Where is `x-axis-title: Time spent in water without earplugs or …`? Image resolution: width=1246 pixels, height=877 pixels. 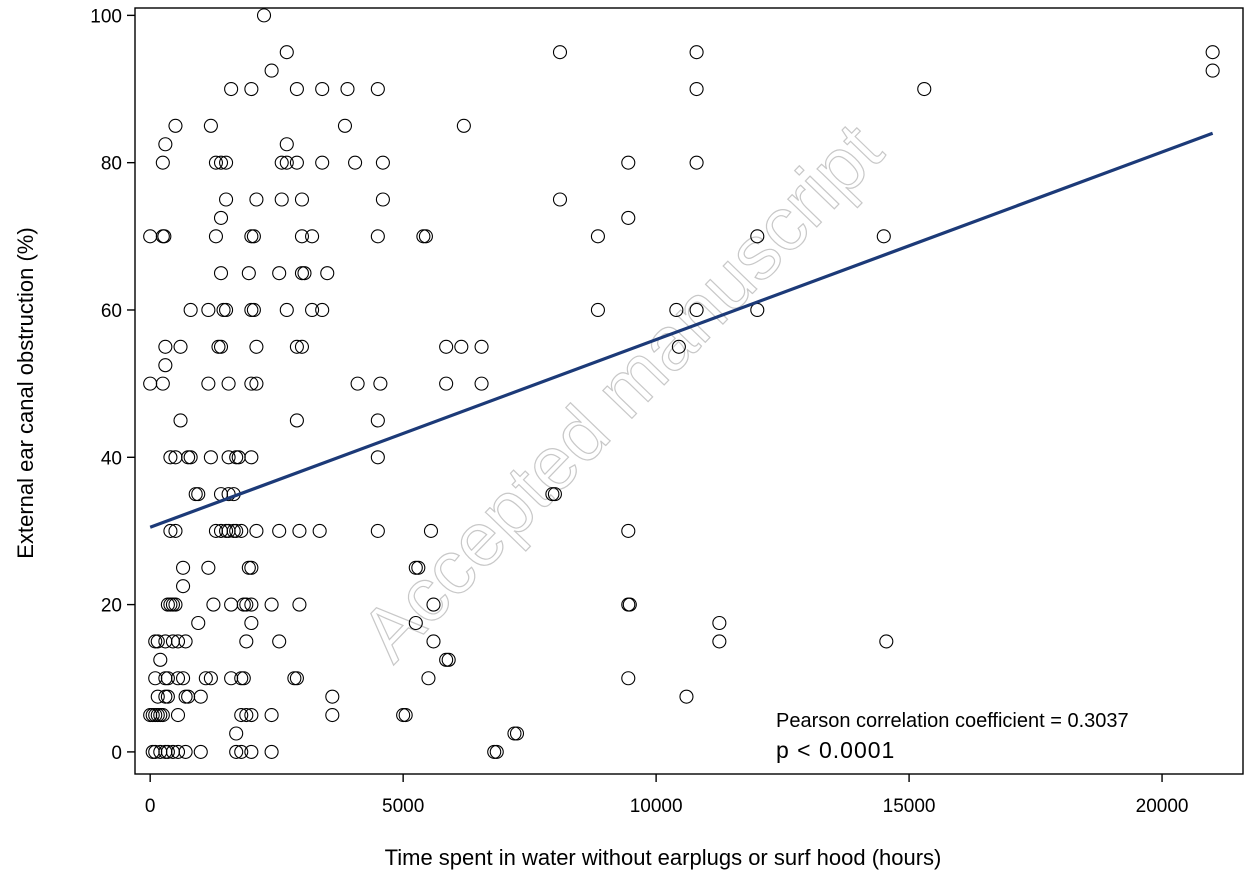
x-axis-title: Time spent in water without earplugs or … is located at coordinates (663, 857).